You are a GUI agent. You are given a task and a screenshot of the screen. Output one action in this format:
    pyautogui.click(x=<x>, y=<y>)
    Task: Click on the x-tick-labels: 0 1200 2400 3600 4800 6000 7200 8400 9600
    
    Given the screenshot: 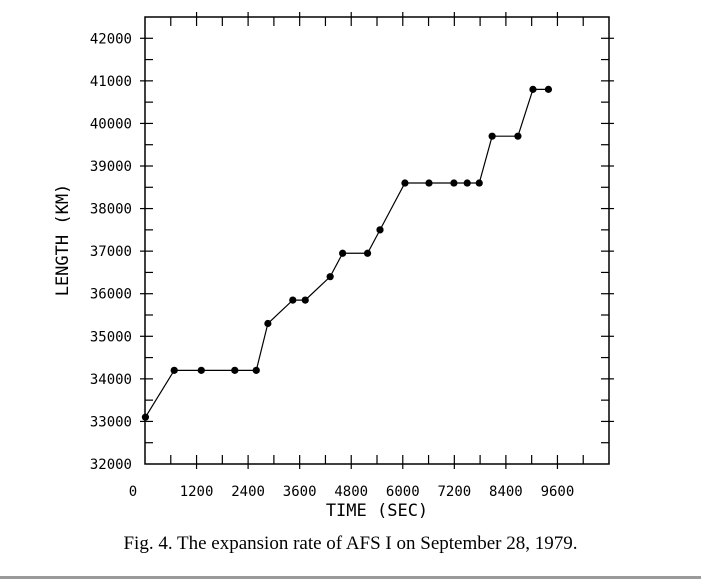 What is the action you would take?
    pyautogui.click(x=352, y=492)
    